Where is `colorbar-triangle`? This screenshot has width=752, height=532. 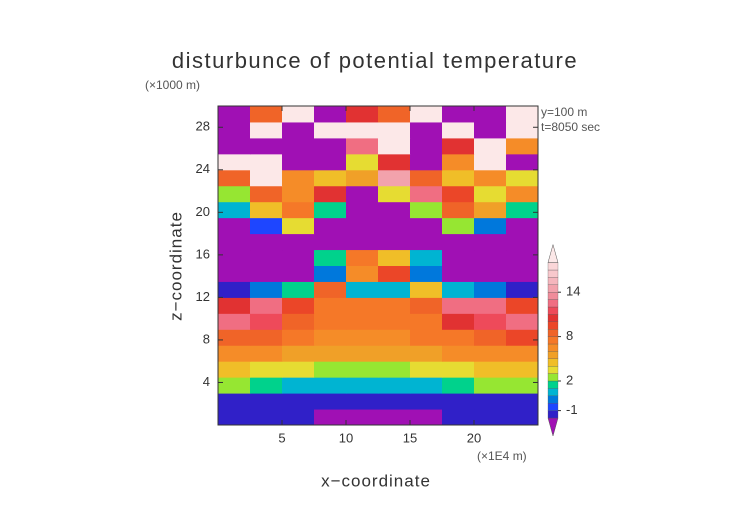
colorbar-triangle is located at coordinates (553, 427).